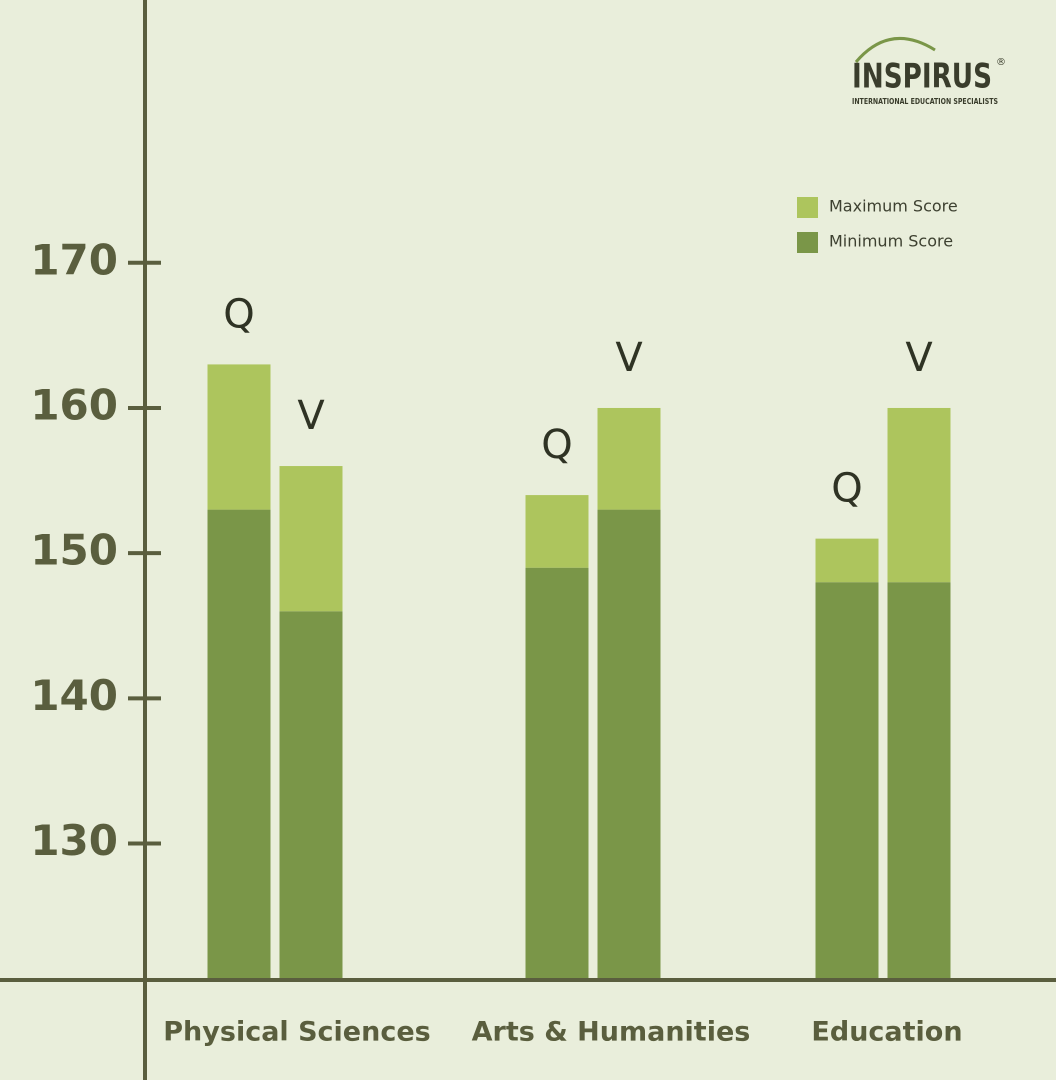 This screenshot has width=1056, height=1080. Describe the element at coordinates (922, 77) in the screenshot. I see `logo-name: INSPIRUS` at that location.